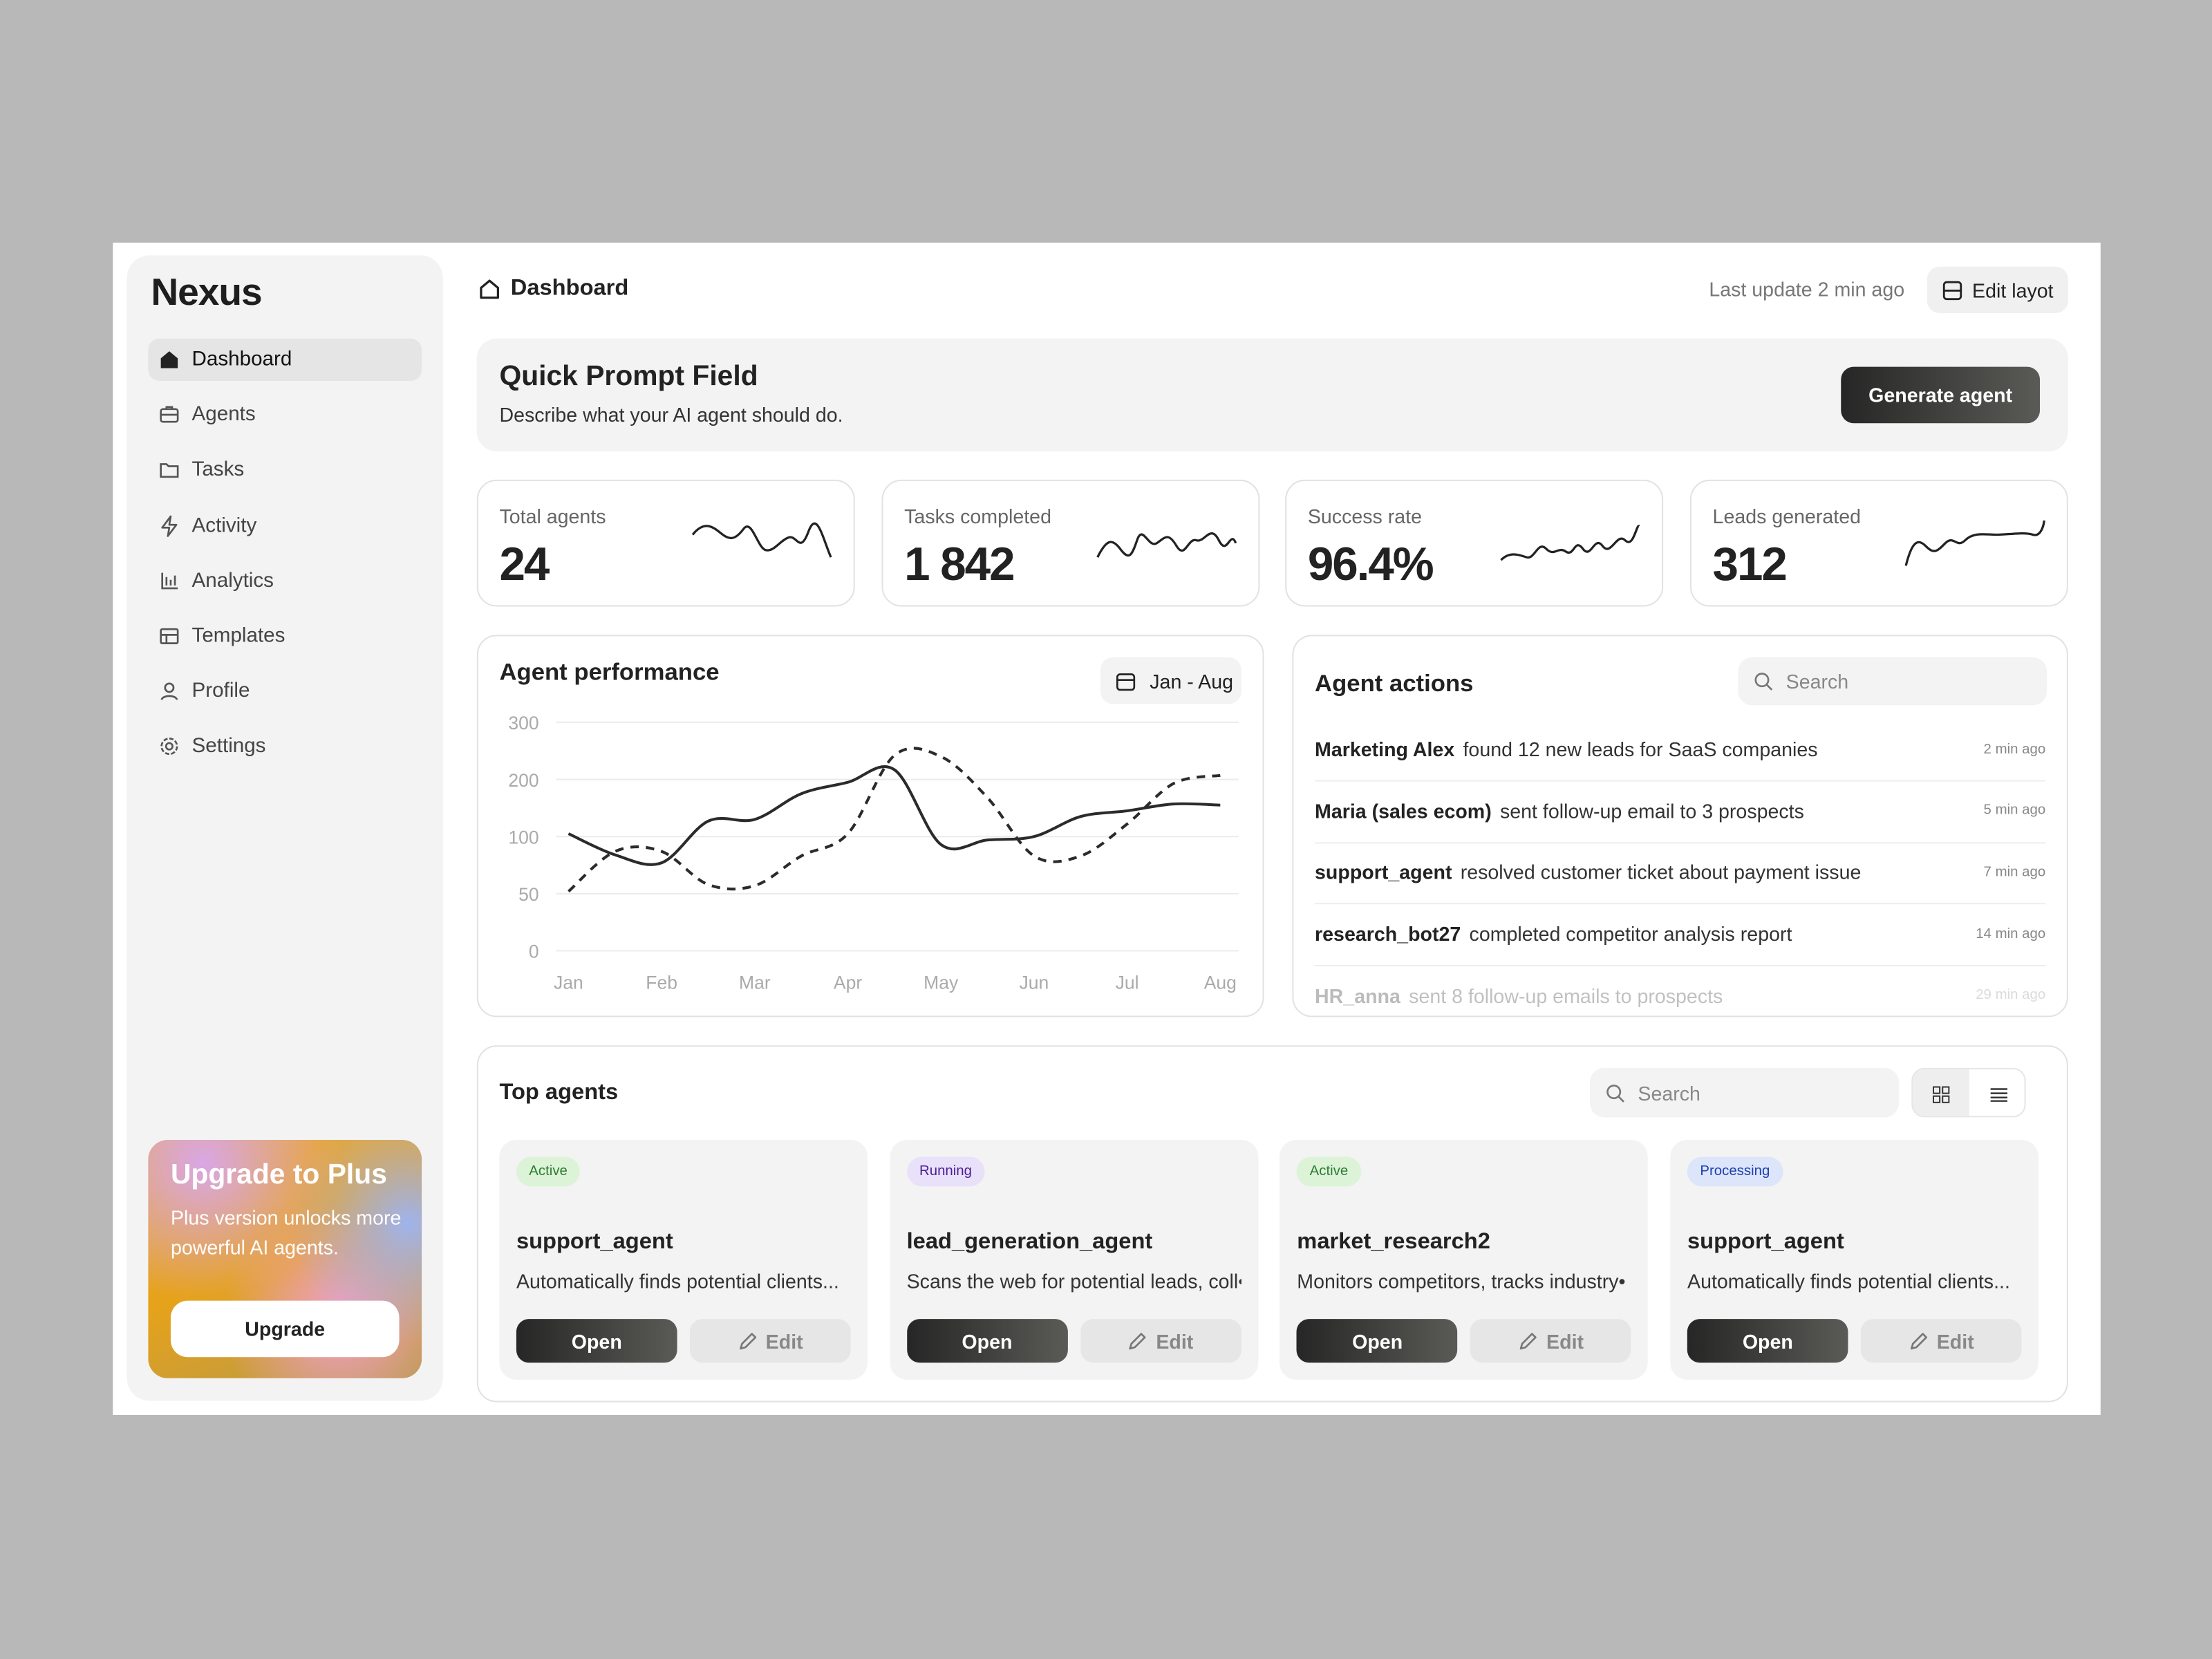  Describe the element at coordinates (1370, 563) in the screenshot. I see `stat-value: 96.4%` at that location.